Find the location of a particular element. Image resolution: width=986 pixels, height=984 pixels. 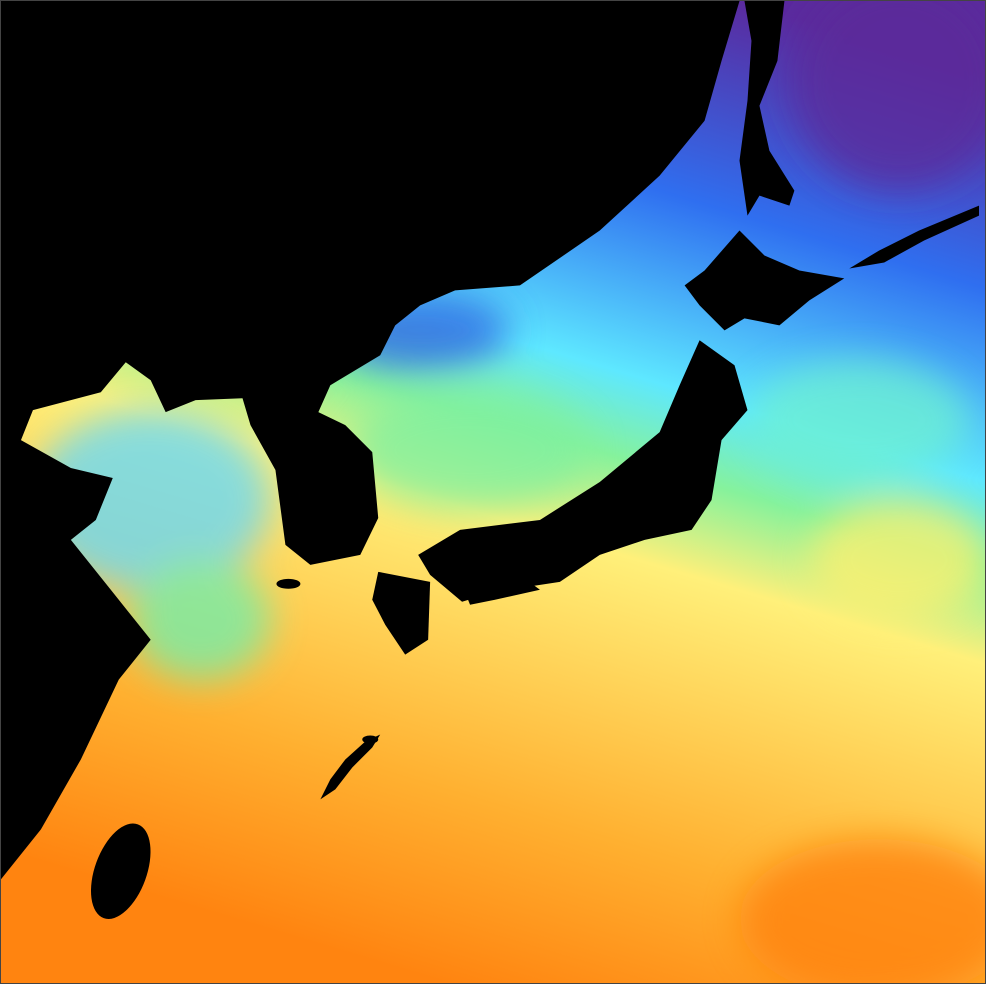

land-taiwan is located at coordinates (120, 871).